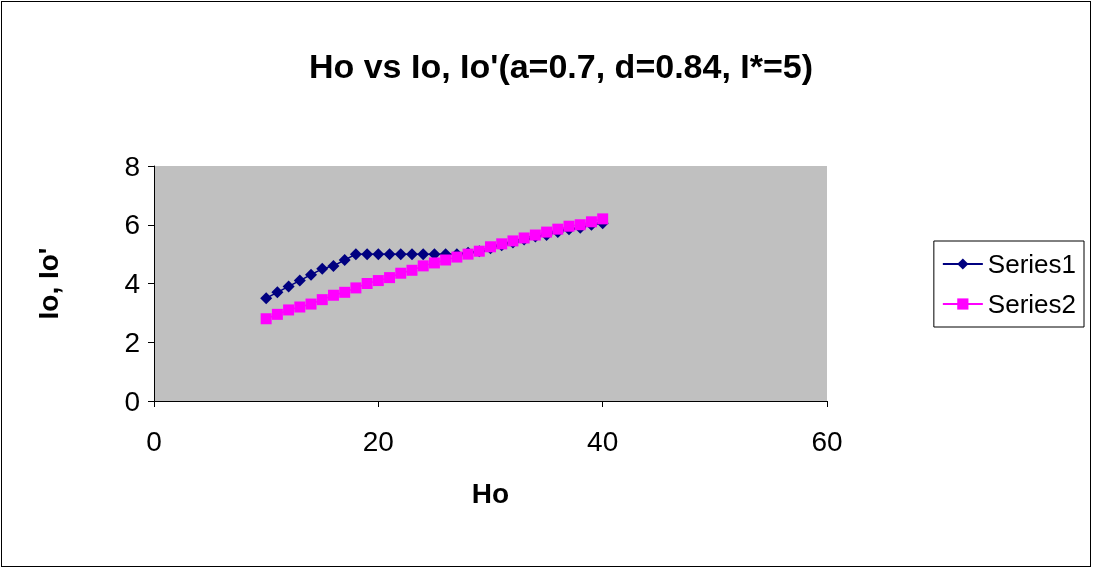 This screenshot has height=570, width=1094. What do you see at coordinates (561, 66) in the screenshot?
I see `chart-title: Ho vs Io, Io'(a=0.7, d=0.84, I*=5)` at bounding box center [561, 66].